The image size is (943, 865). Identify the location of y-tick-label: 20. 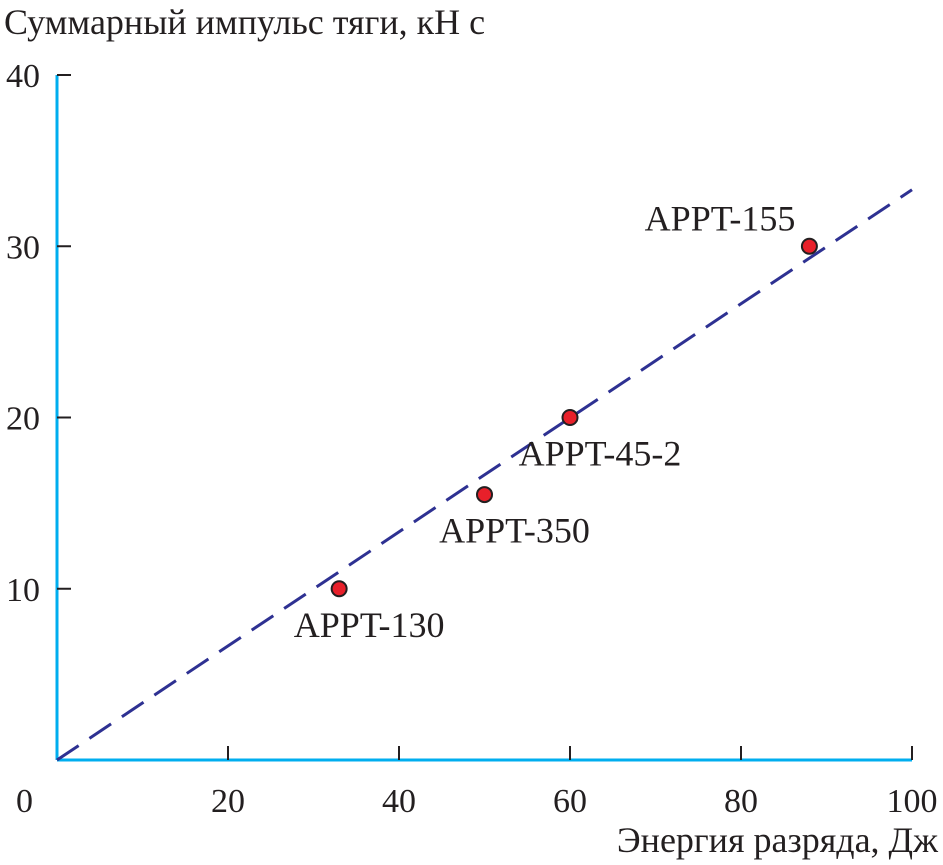
(23, 419).